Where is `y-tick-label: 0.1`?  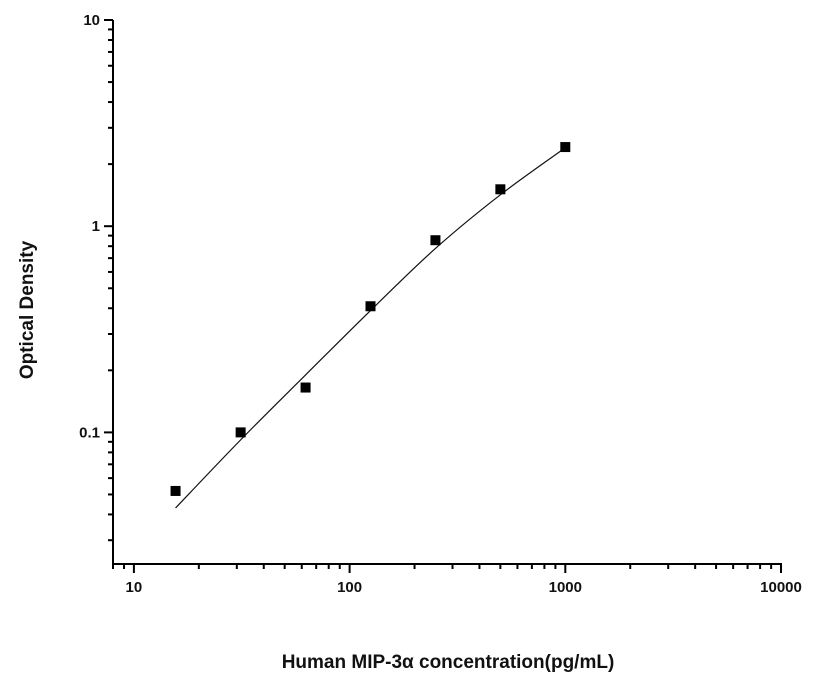
y-tick-label: 0.1 is located at coordinates (89, 432).